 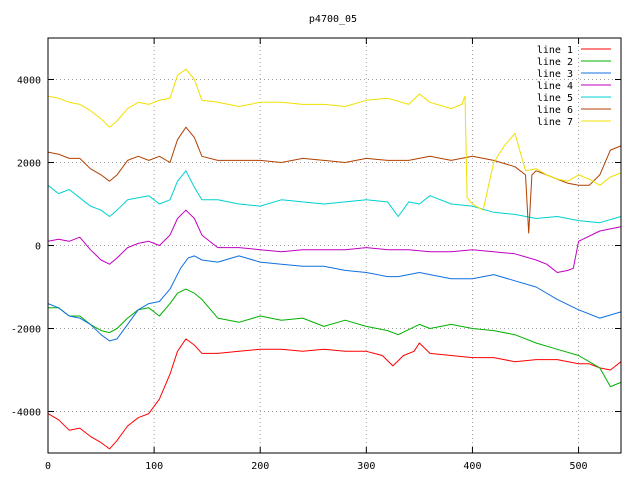 I want to click on y-tick-label: 0, so click(x=38, y=247).